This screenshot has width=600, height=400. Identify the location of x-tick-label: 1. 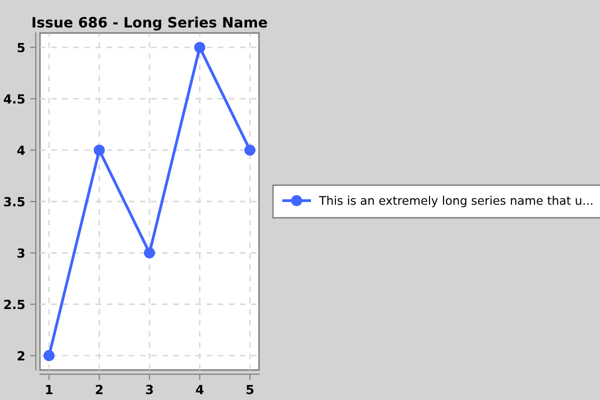
(49, 389).